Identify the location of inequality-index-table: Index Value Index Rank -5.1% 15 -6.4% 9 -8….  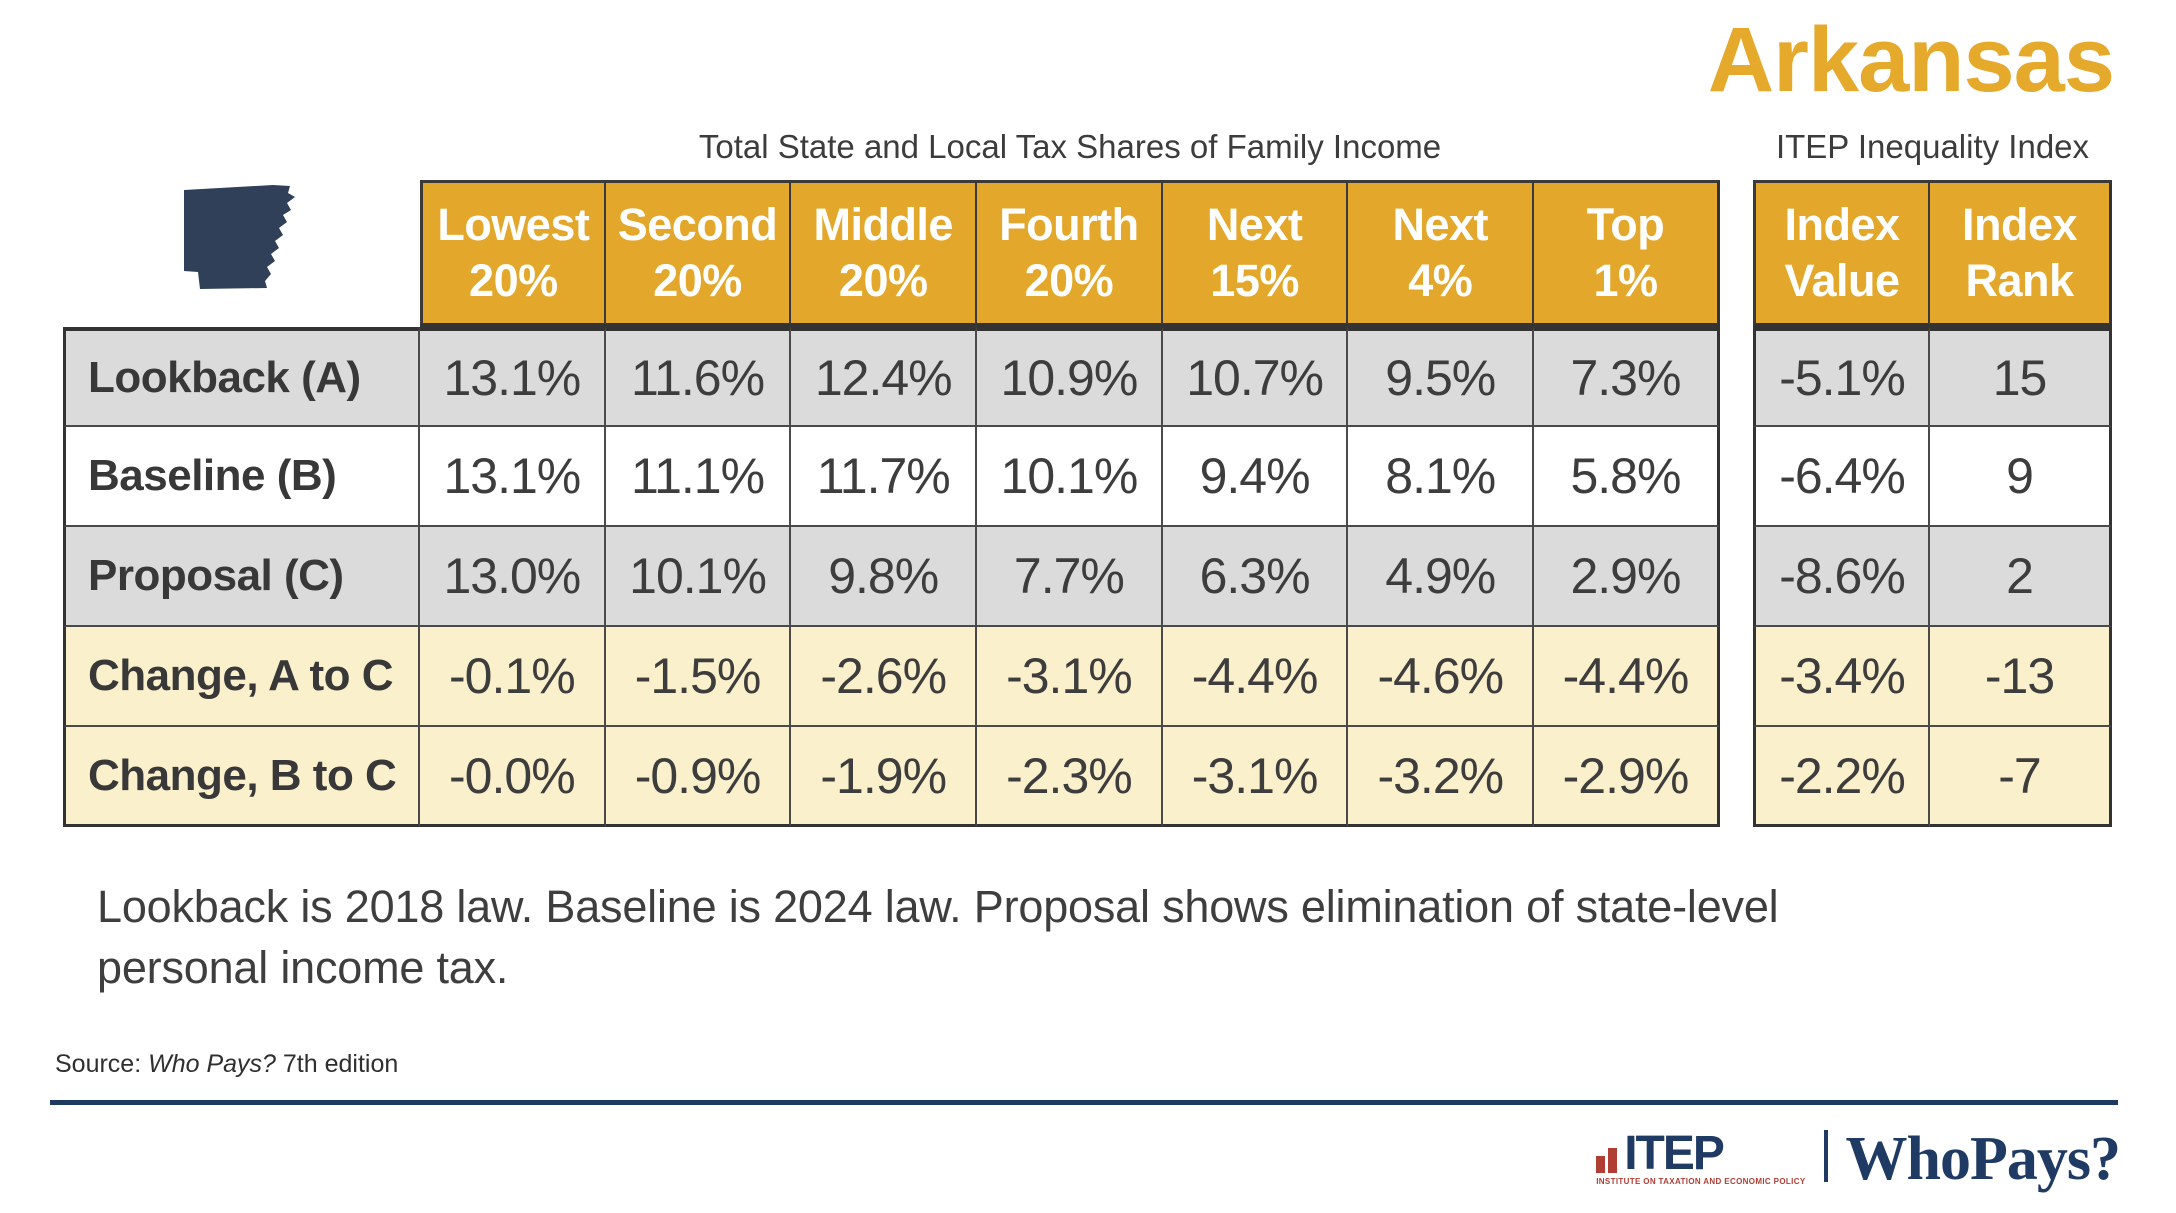
(1932, 503).